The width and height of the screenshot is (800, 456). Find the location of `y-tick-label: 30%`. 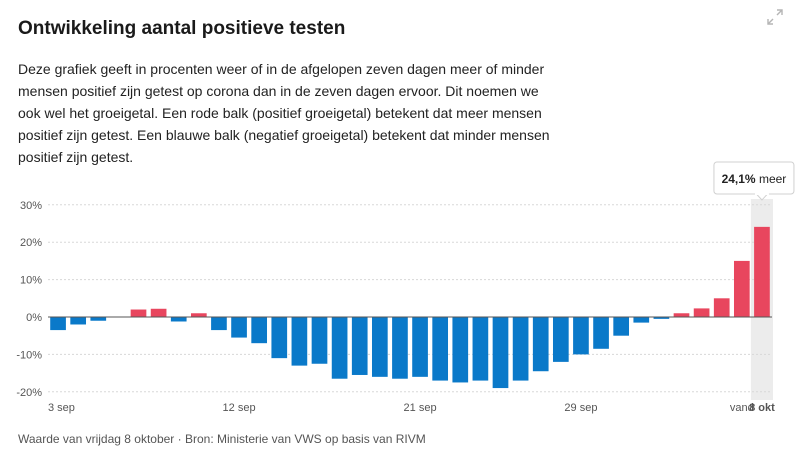

y-tick-label: 30% is located at coordinates (31, 206).